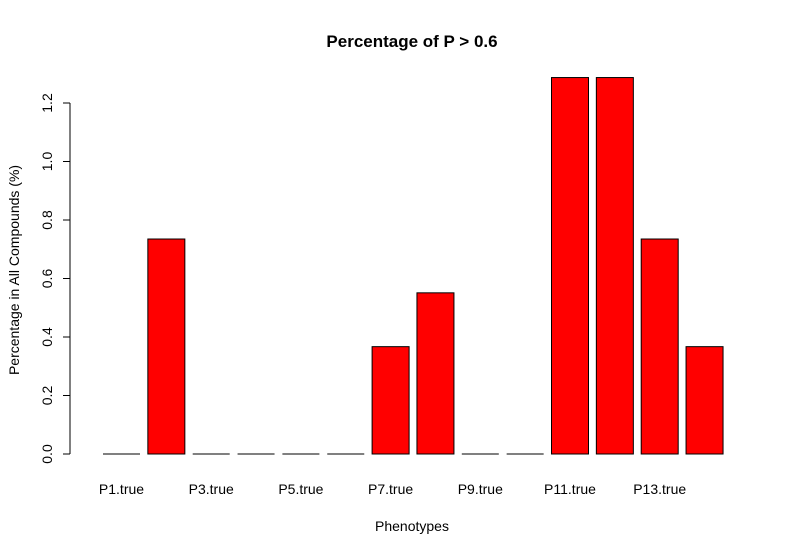  Describe the element at coordinates (47, 103) in the screenshot. I see `y-tick-label: 1.2` at that location.